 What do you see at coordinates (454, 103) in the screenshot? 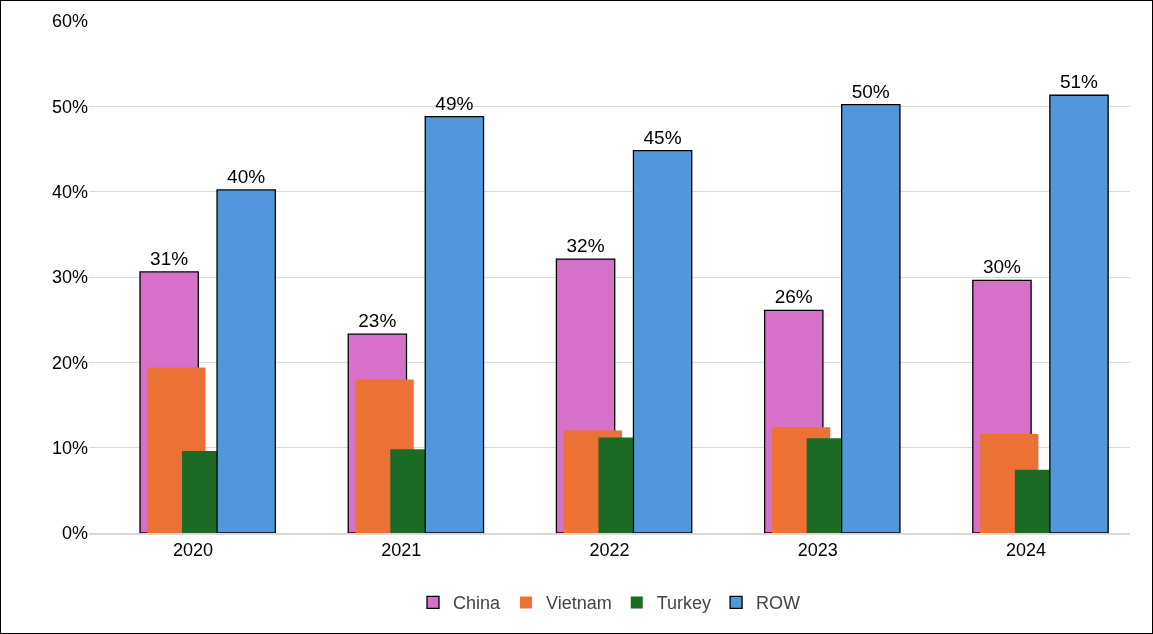
I see `data-label: 49%` at bounding box center [454, 103].